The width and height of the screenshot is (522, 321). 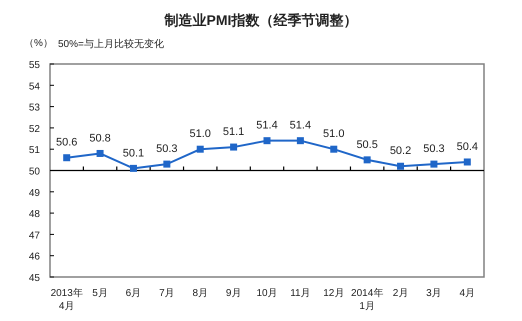 I want to click on x-tick-label: 3月, so click(x=434, y=293).